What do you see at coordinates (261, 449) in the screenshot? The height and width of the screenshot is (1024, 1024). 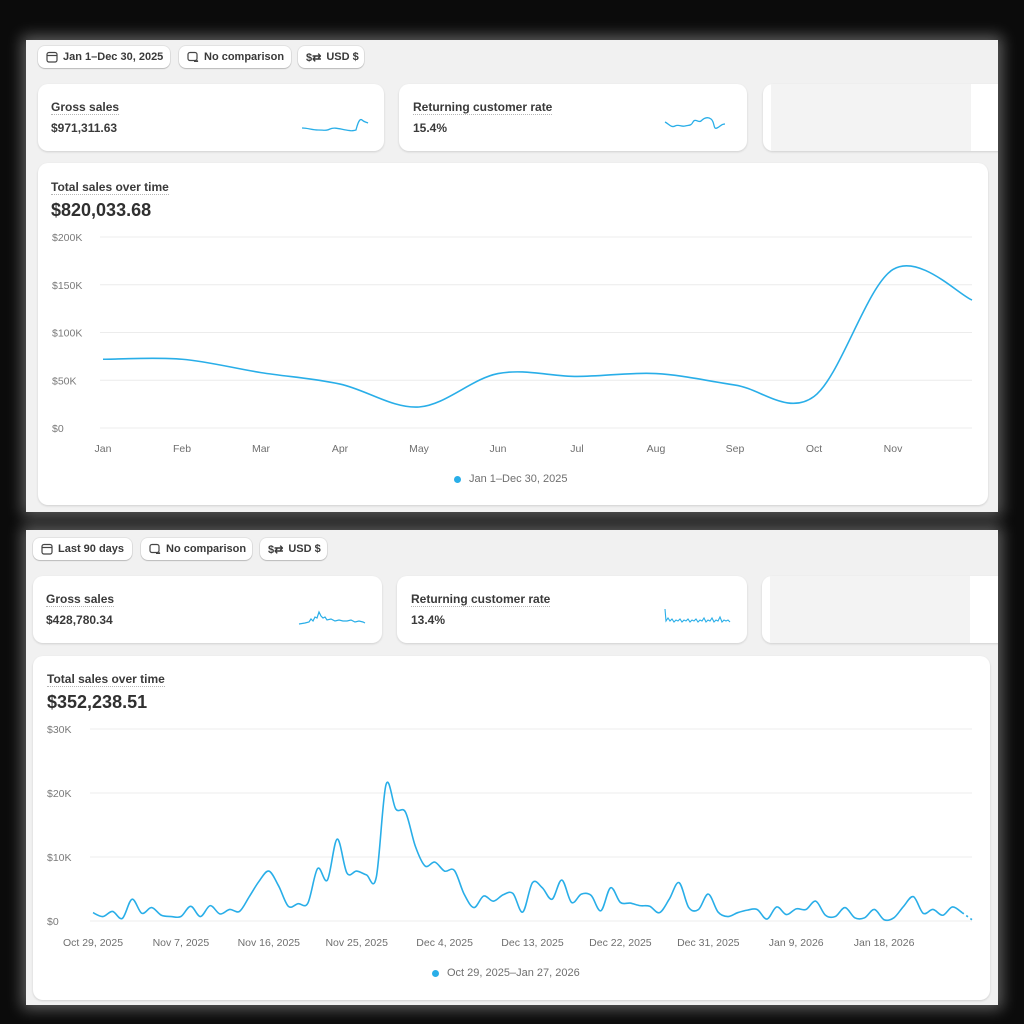 I see `x-tick-label: Mar` at bounding box center [261, 449].